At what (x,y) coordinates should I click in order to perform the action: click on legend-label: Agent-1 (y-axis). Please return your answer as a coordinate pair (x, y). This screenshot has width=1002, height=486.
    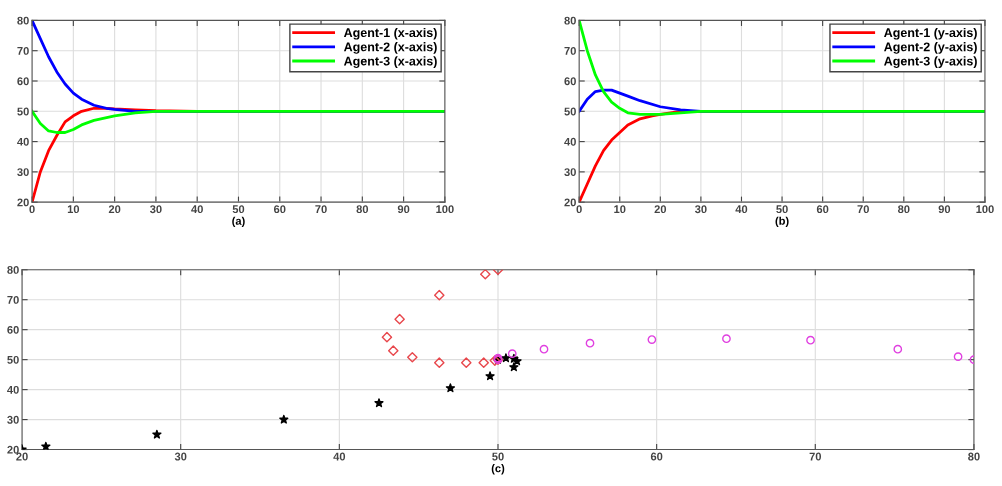
    Looking at the image, I should click on (930, 33).